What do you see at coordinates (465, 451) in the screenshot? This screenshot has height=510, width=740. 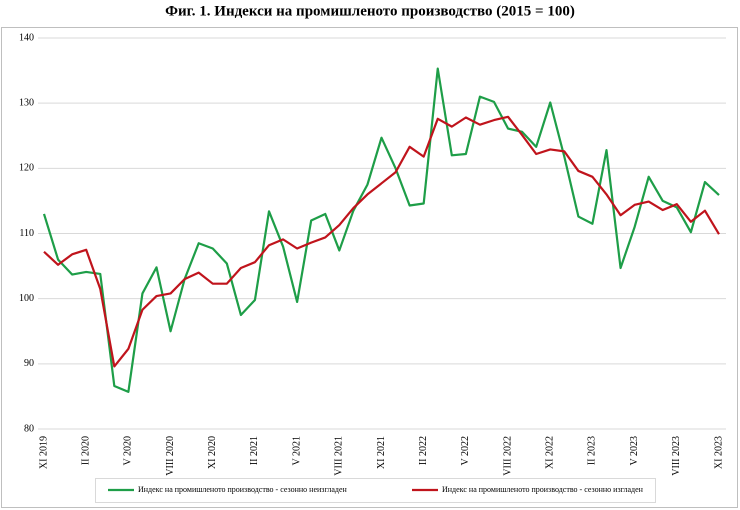 I see `x-tick-label: V 2022` at bounding box center [465, 451].